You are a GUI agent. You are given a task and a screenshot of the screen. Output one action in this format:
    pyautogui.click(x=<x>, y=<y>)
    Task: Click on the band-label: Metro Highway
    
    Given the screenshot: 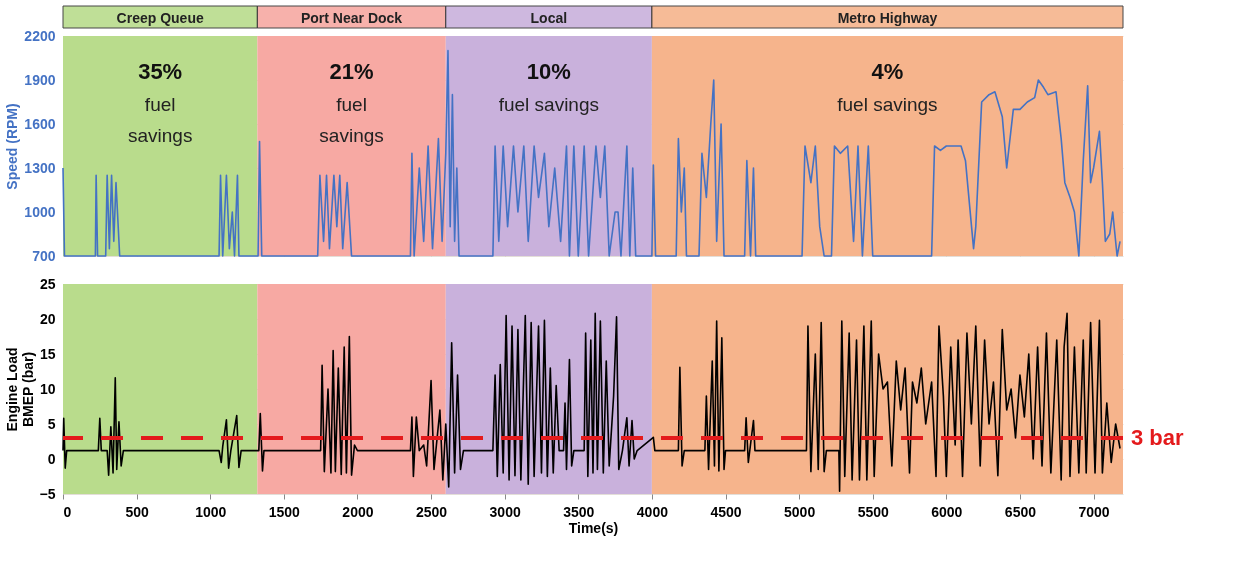 What is the action you would take?
    pyautogui.click(x=887, y=18)
    